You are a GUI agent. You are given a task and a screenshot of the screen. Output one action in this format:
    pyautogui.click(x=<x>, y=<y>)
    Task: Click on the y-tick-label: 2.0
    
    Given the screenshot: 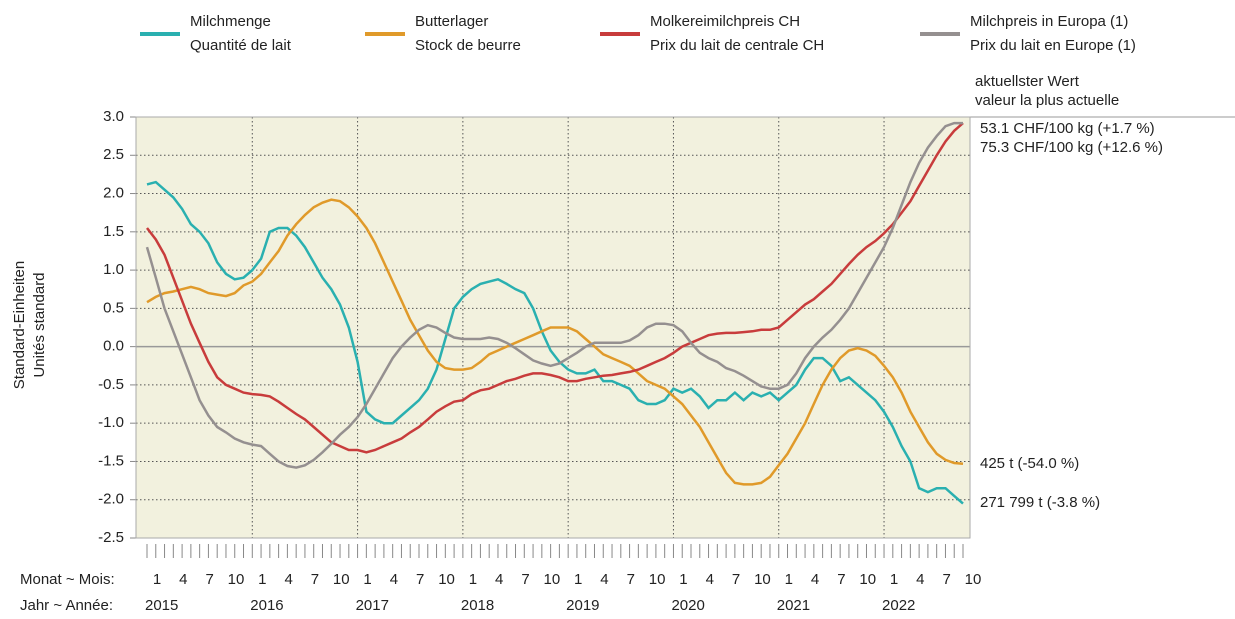 What is the action you would take?
    pyautogui.click(x=113, y=193)
    